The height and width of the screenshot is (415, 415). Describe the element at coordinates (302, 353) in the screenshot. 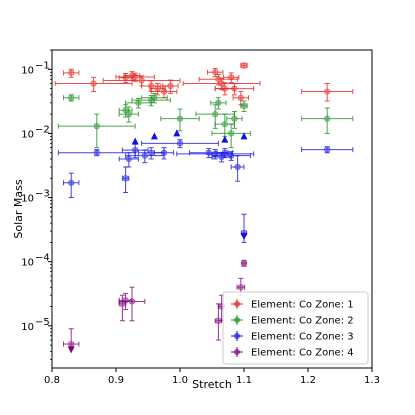

I see `legend-label: Element: Co Zone: 4` at that location.